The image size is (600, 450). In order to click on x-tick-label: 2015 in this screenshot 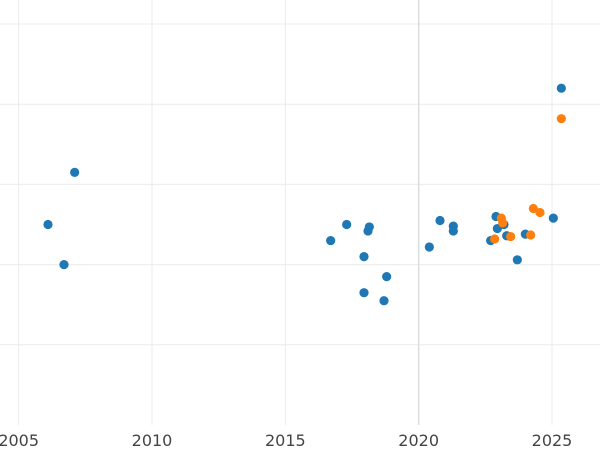, I will do `click(285, 440)`.